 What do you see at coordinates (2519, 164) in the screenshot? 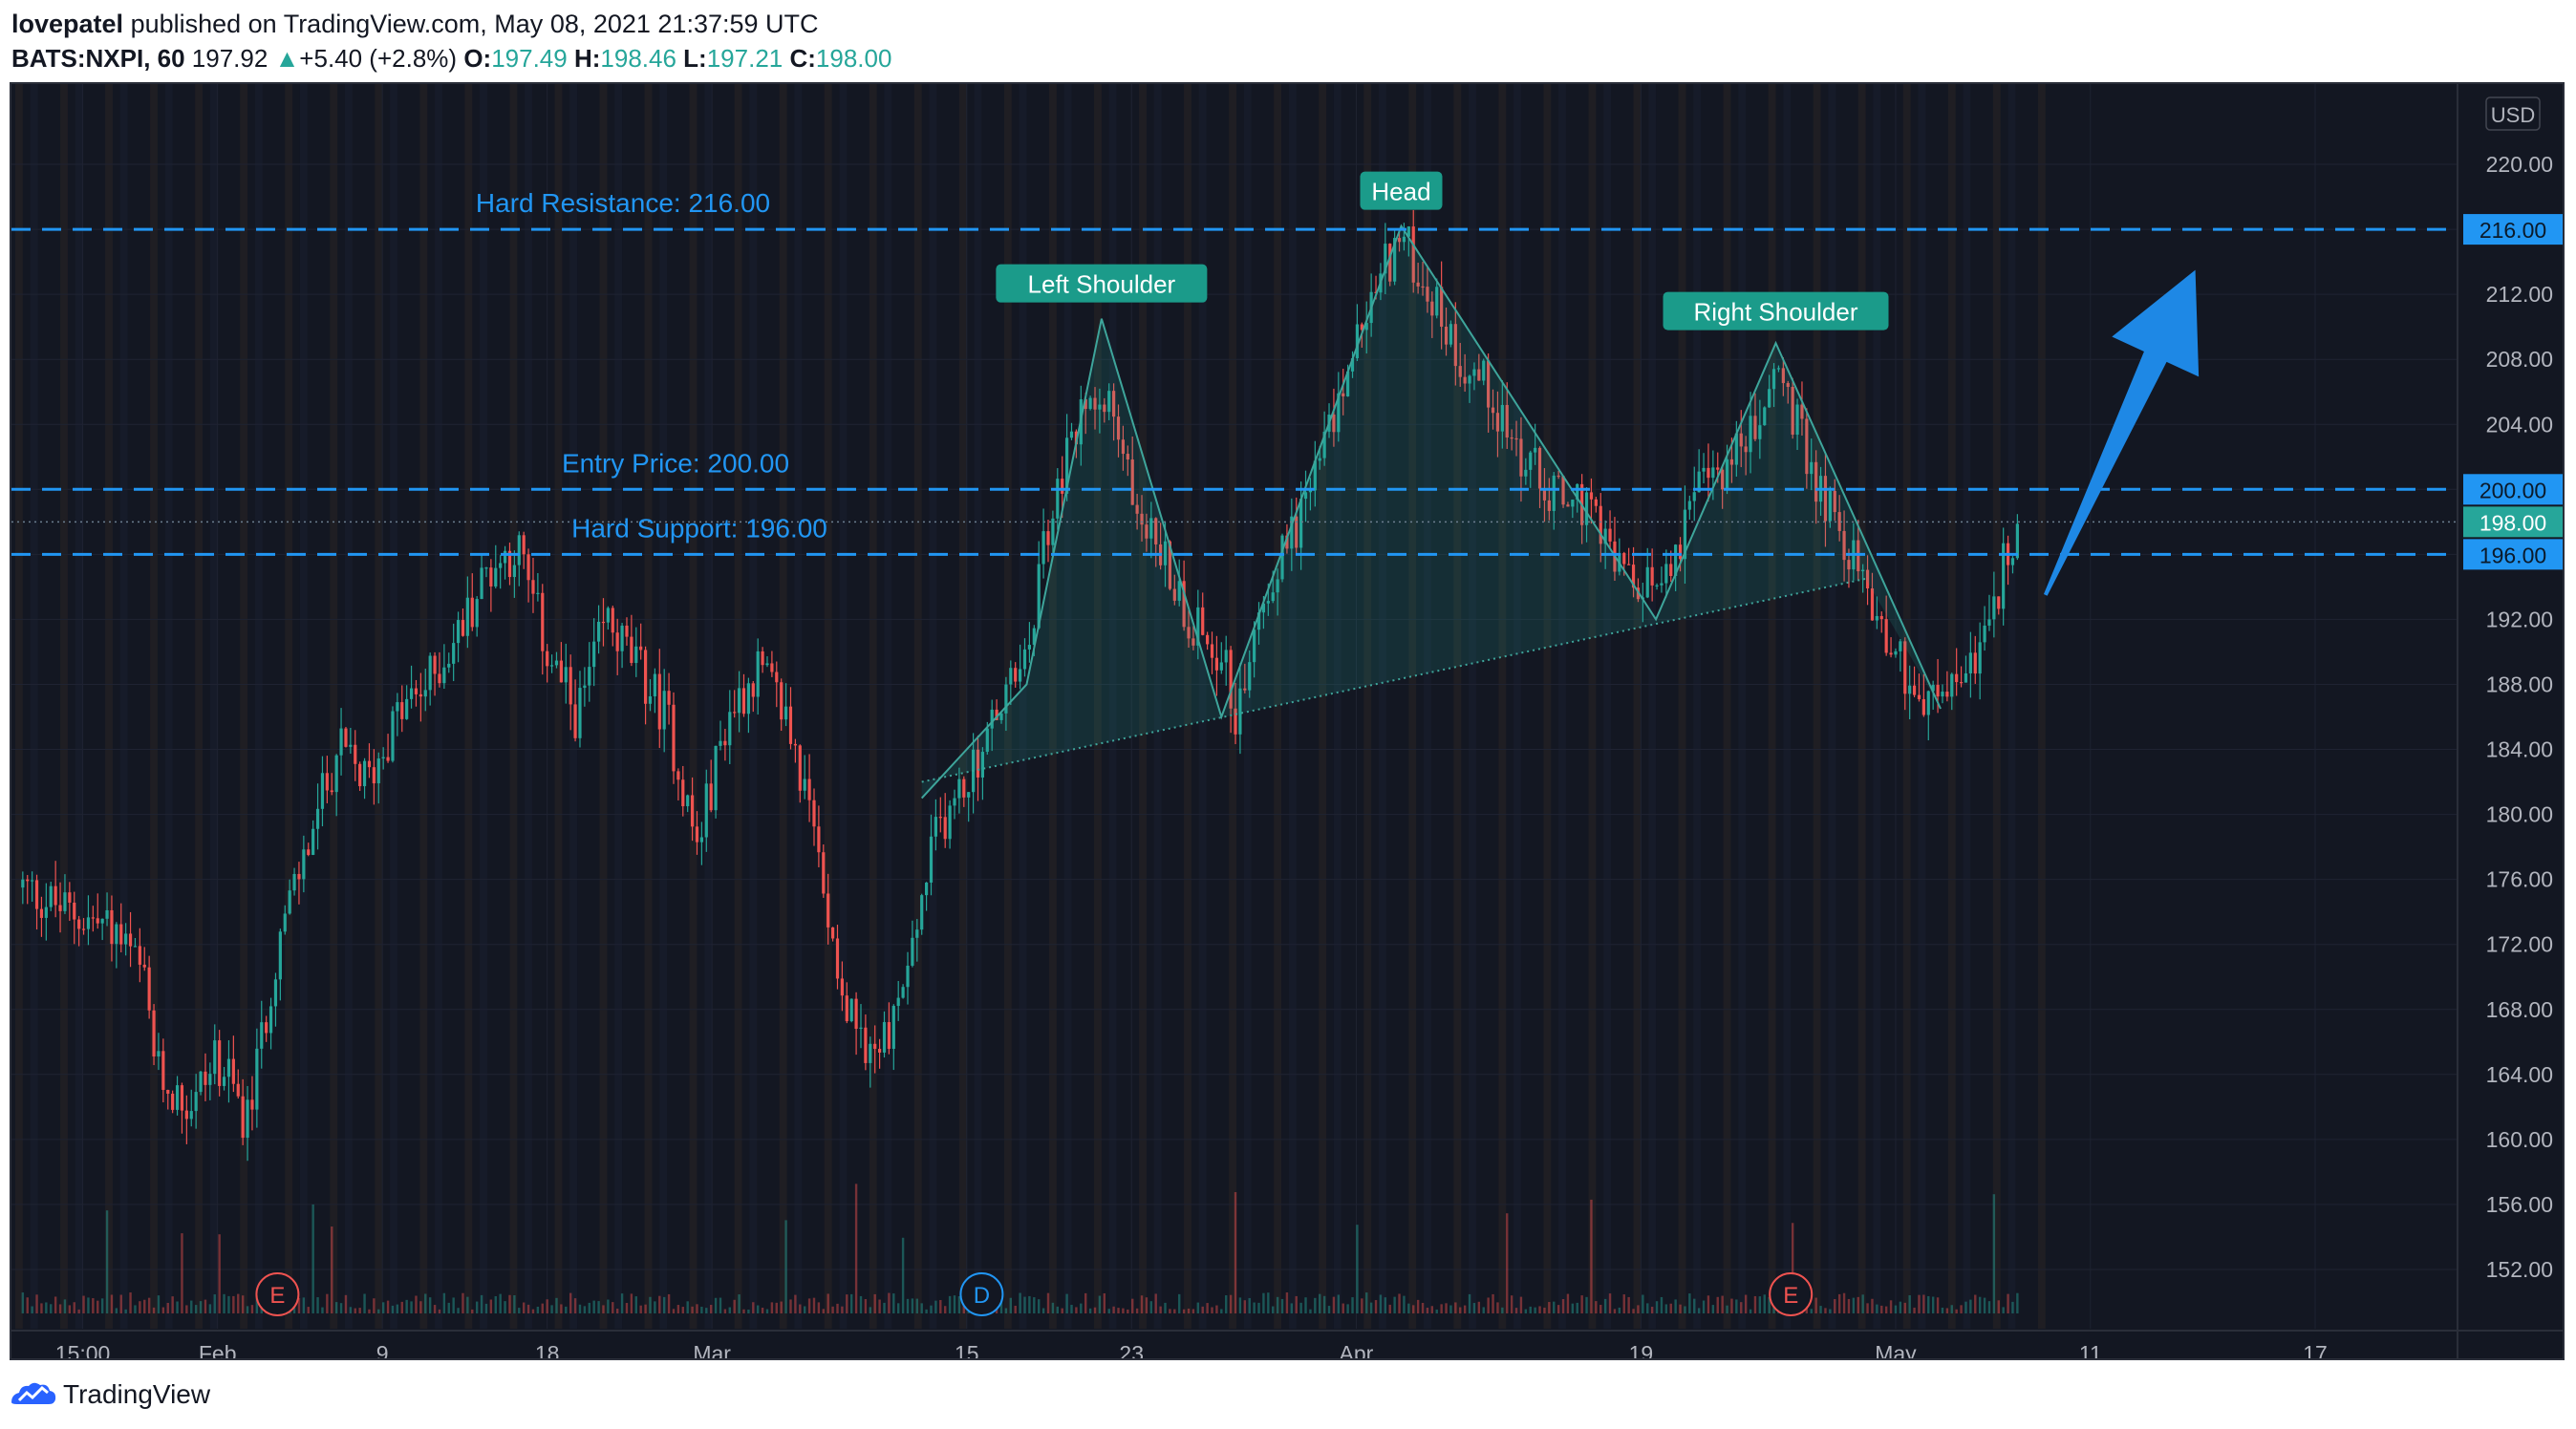
I see `price-tick-label: 220.00` at bounding box center [2519, 164].